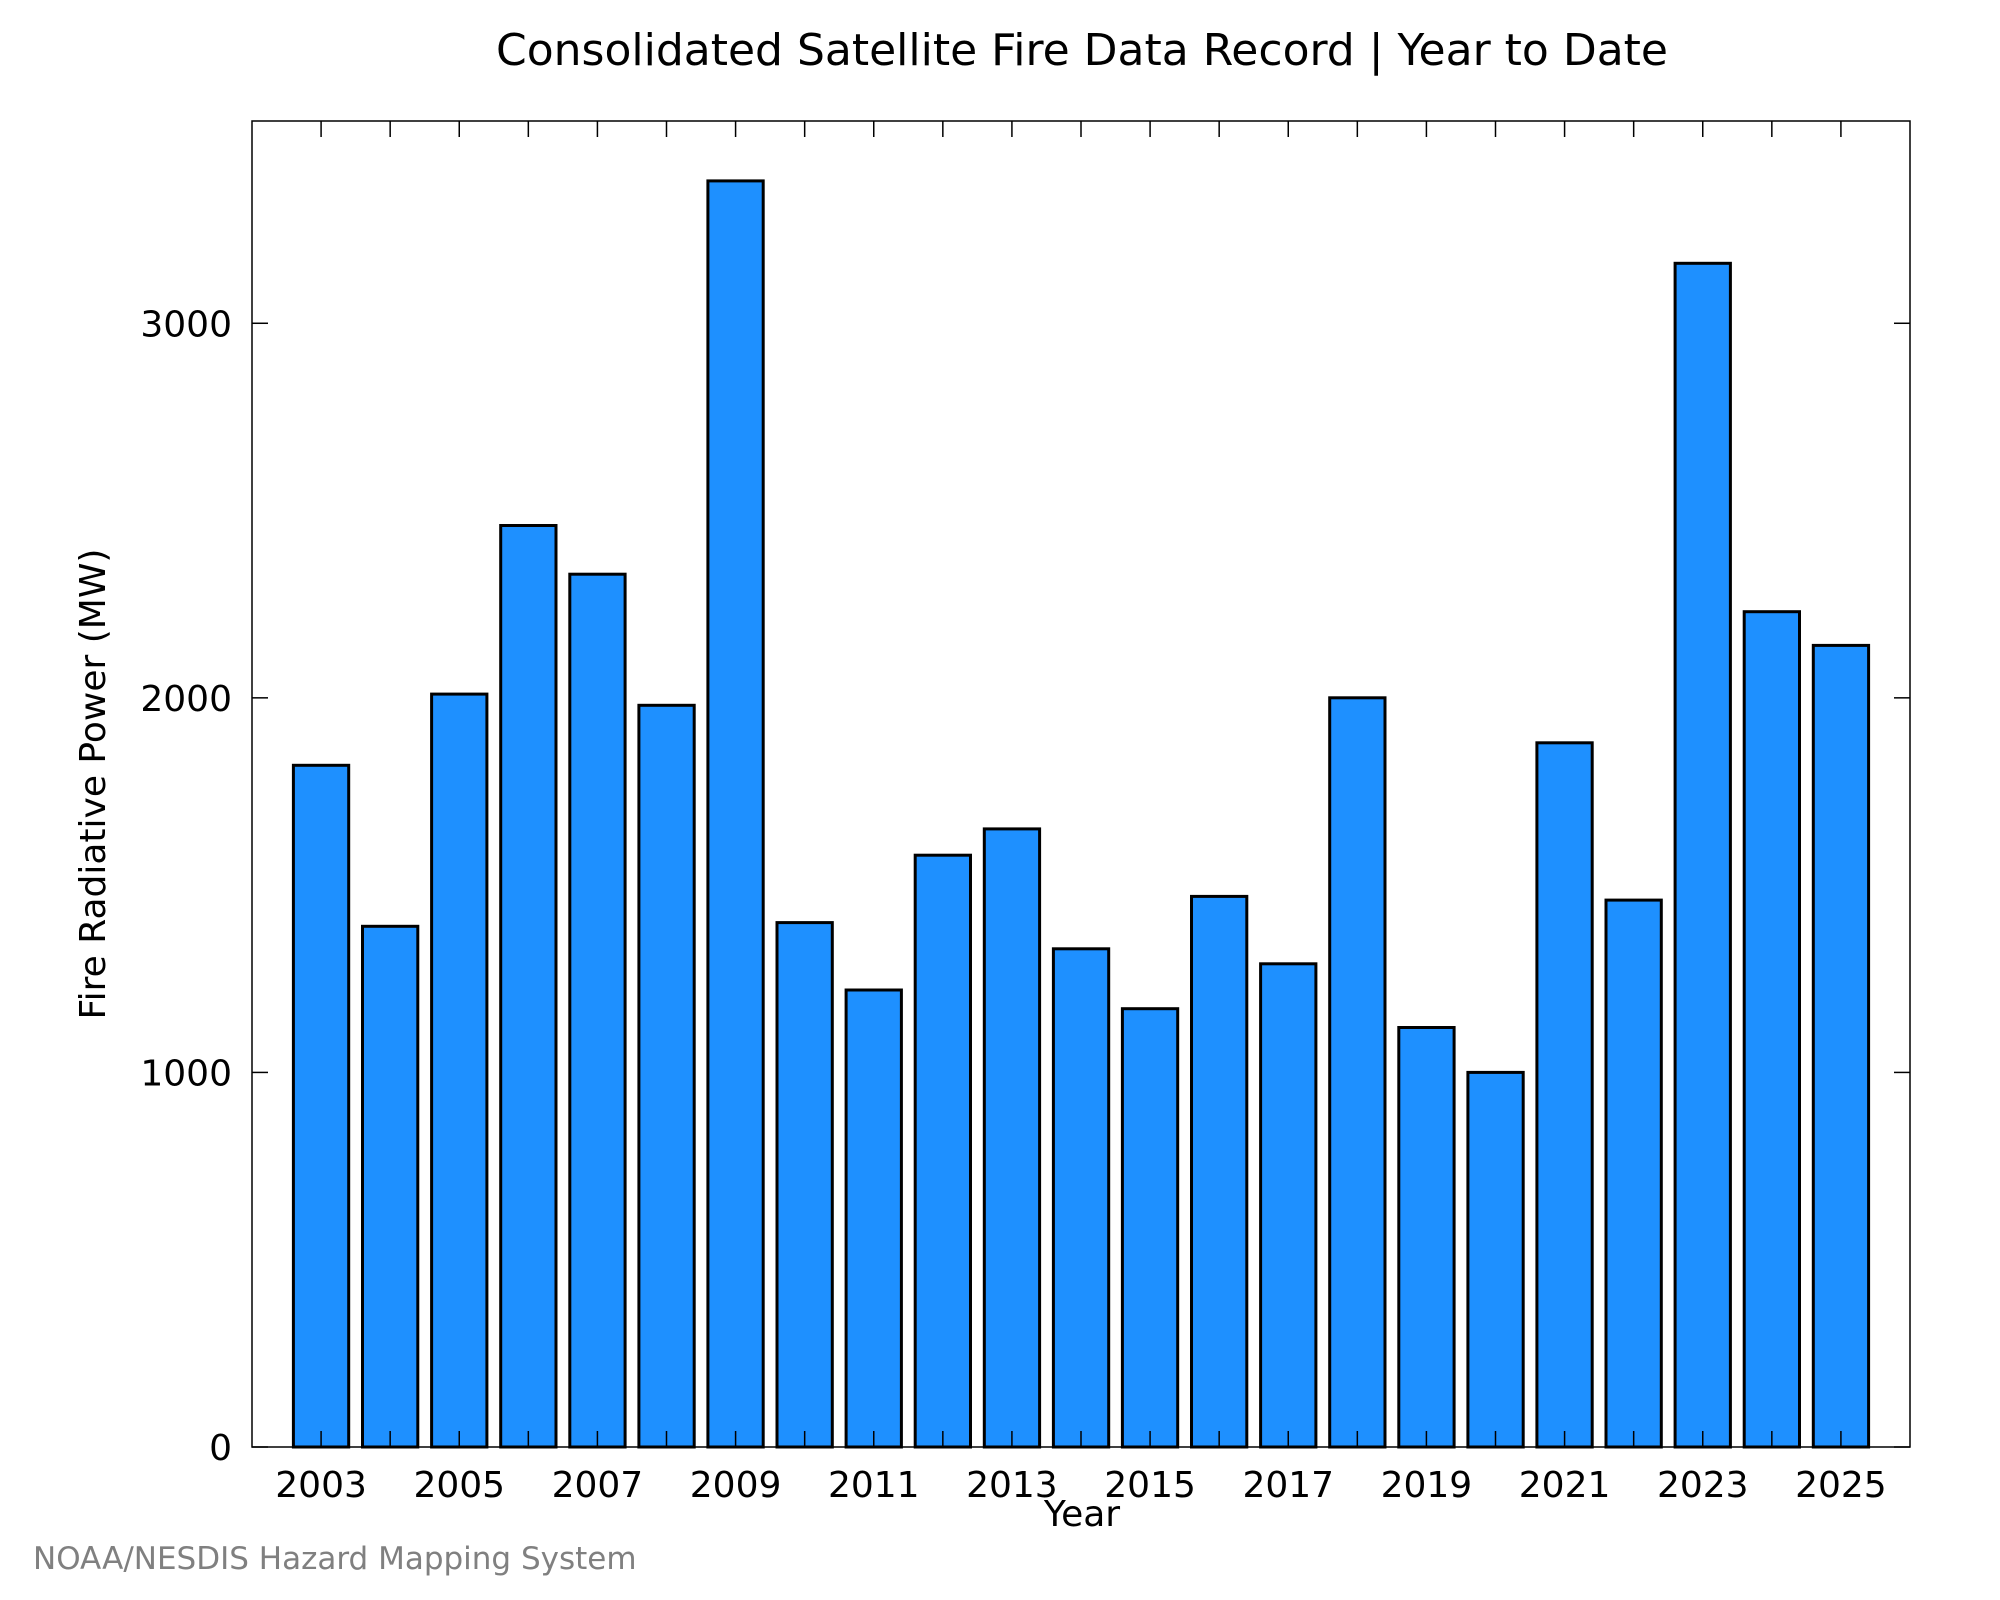  I want to click on bar-2010, so click(804, 1185).